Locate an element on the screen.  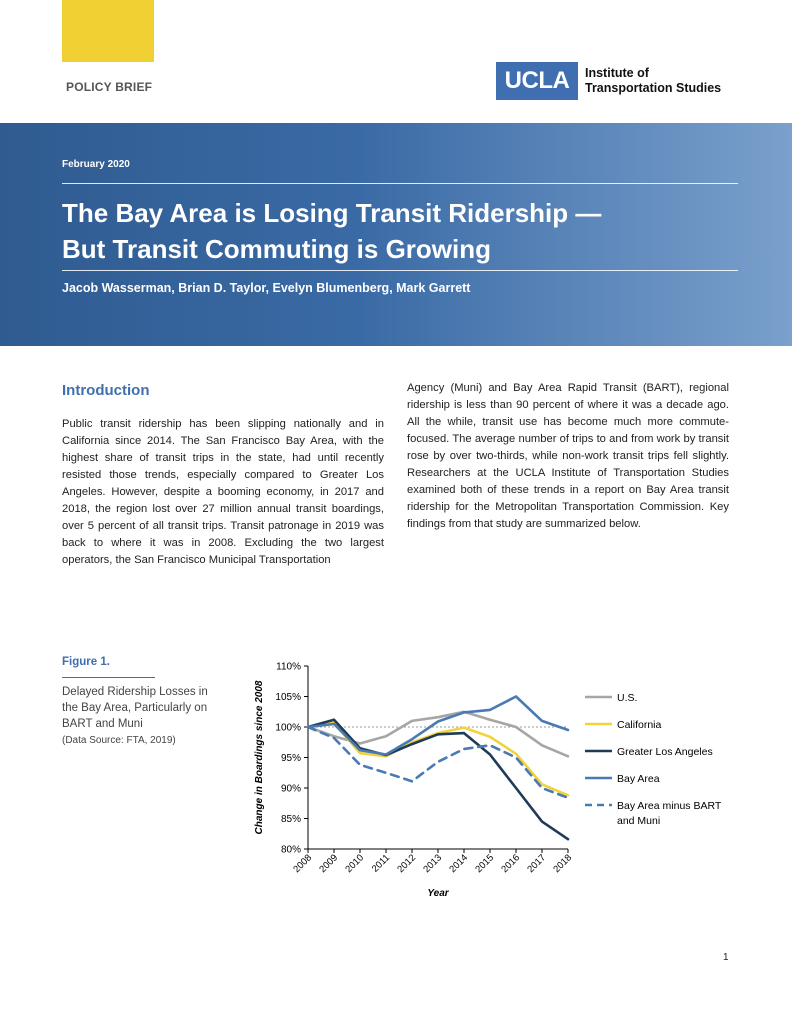
publication-date: February 2020 is located at coordinates (96, 164).